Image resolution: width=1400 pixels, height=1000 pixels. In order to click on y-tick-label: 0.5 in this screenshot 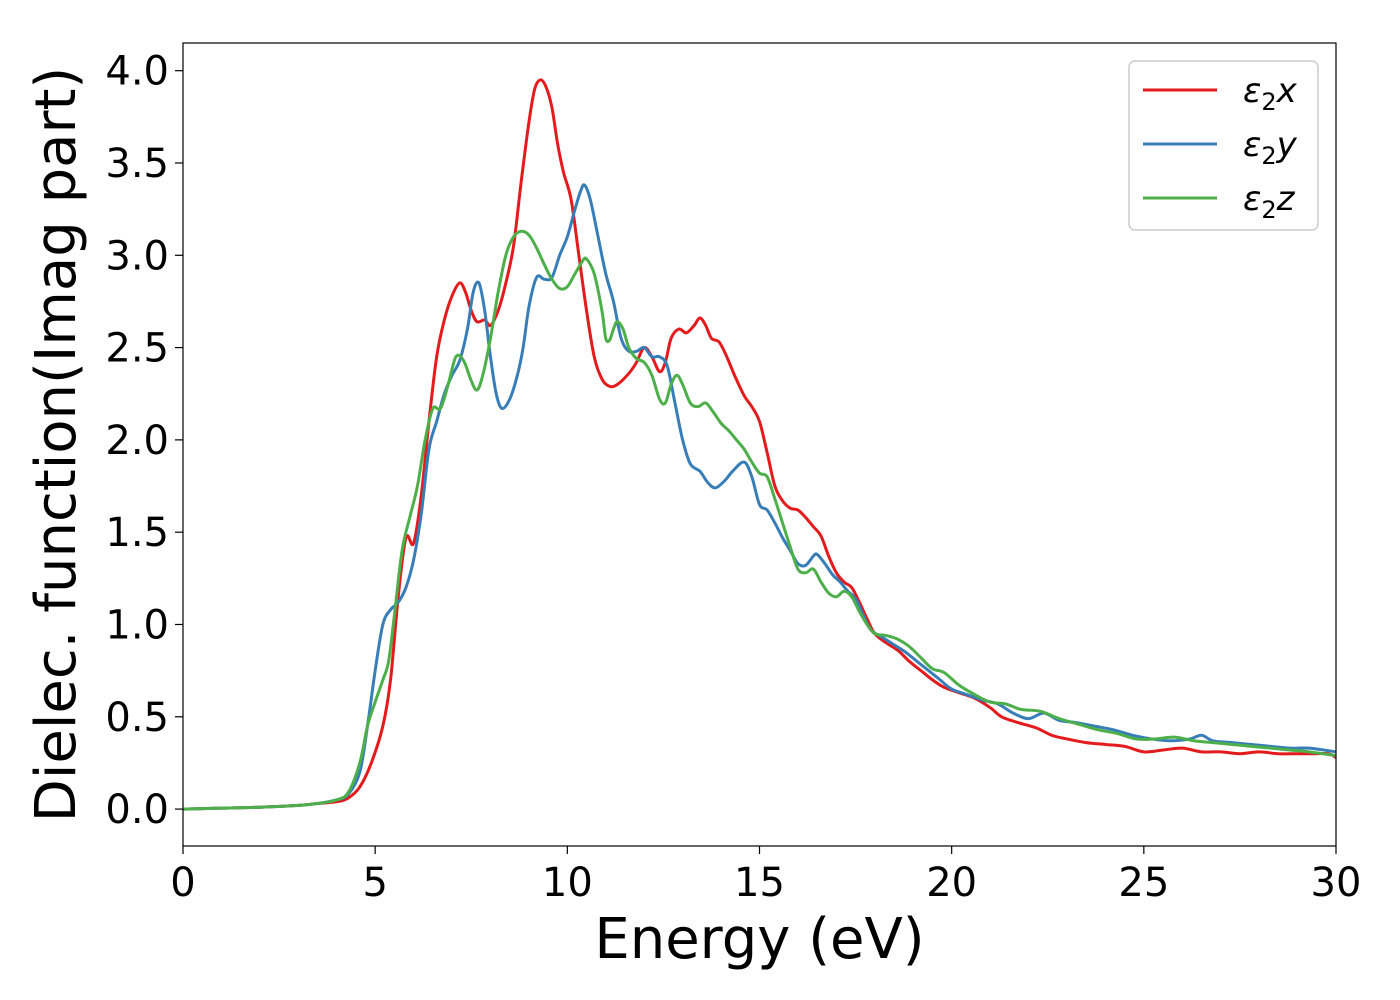, I will do `click(137, 718)`.